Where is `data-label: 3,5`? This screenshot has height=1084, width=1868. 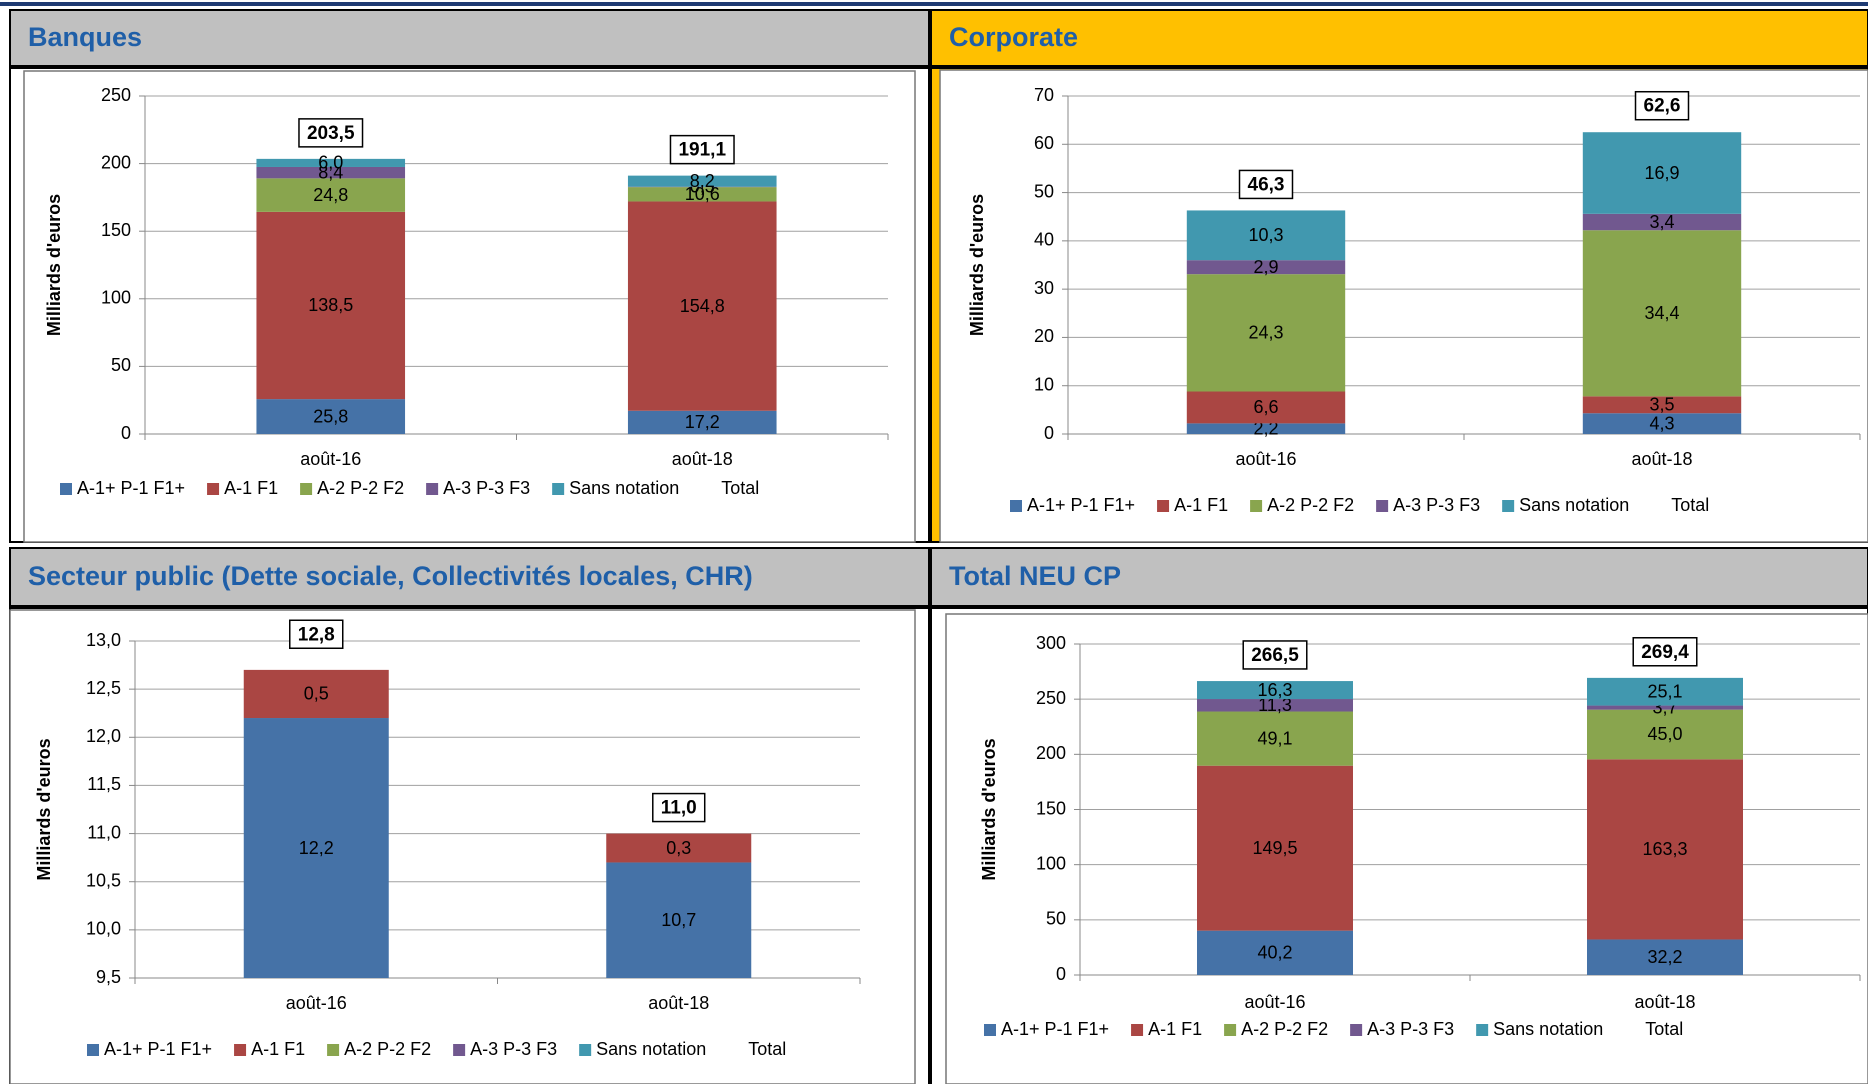 data-label: 3,5 is located at coordinates (1661, 405).